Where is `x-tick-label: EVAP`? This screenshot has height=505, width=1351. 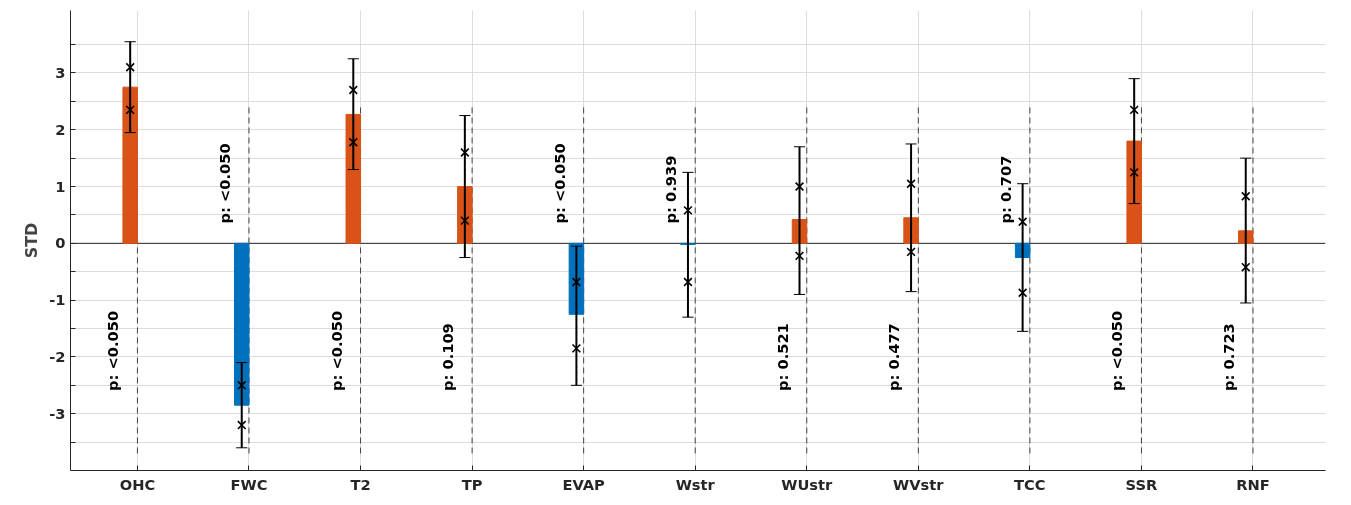
x-tick-label: EVAP is located at coordinates (584, 484).